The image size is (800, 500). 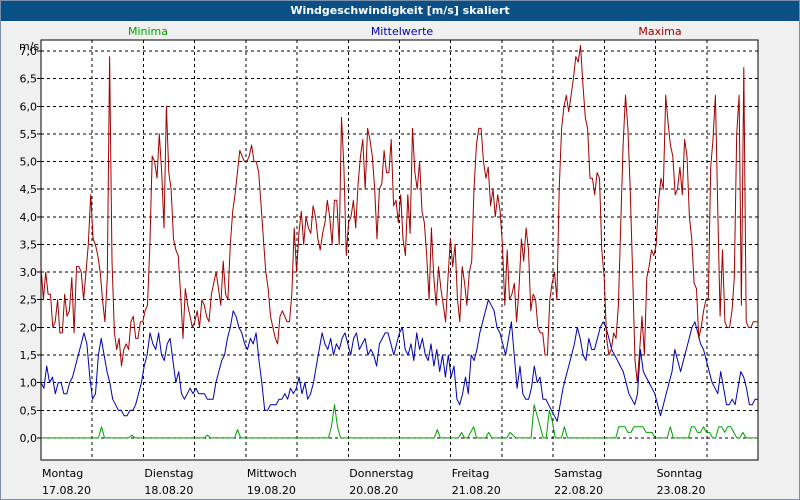 What do you see at coordinates (471, 473) in the screenshot?
I see `x-tick-label-day: Freitag` at bounding box center [471, 473].